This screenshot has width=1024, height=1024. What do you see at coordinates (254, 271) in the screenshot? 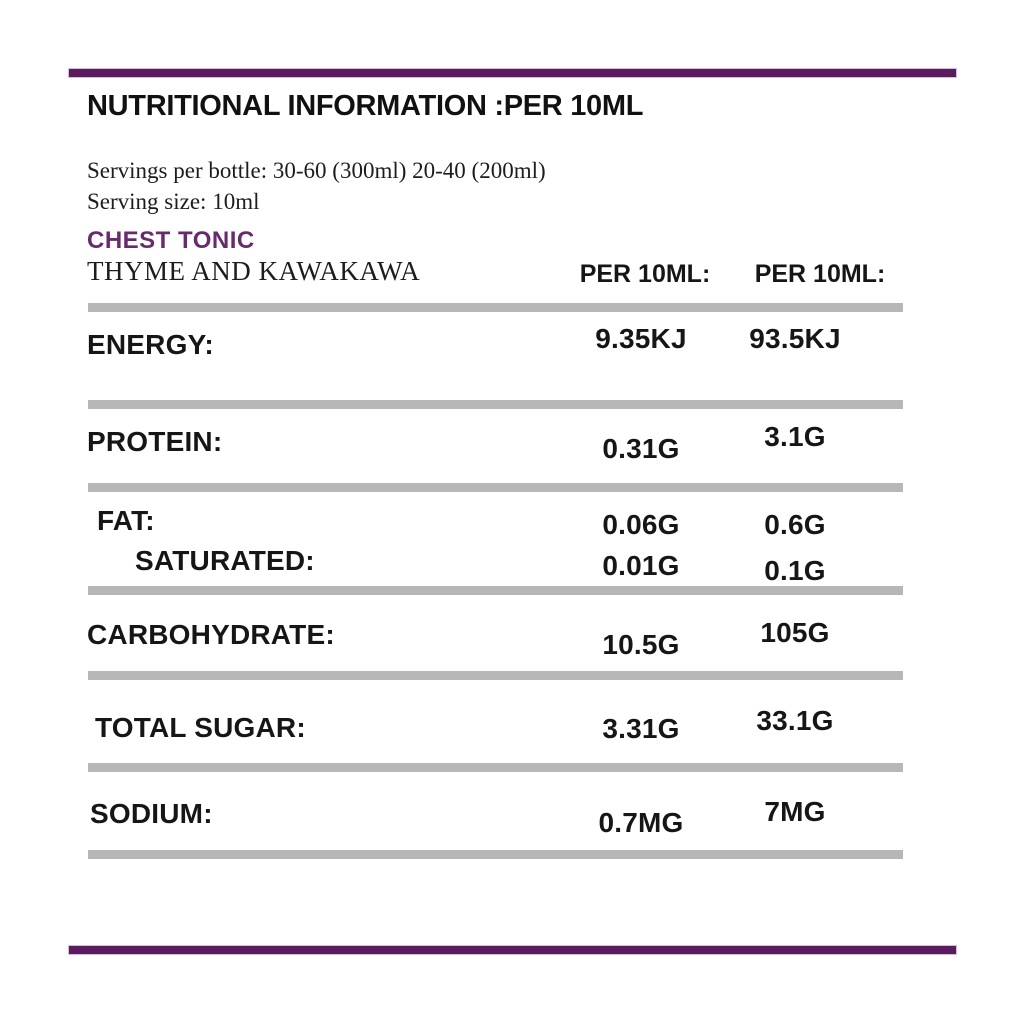
I see `product-variant: THYME AND KAWAKAWA` at bounding box center [254, 271].